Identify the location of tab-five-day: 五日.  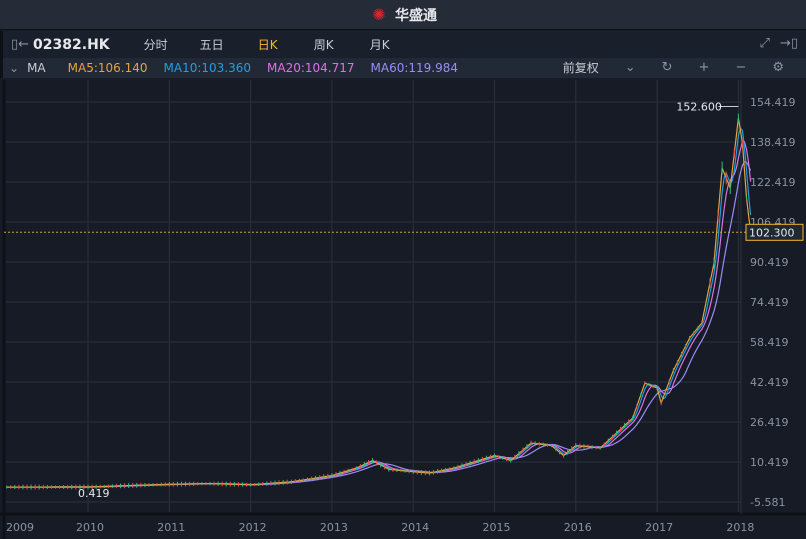
(211, 45).